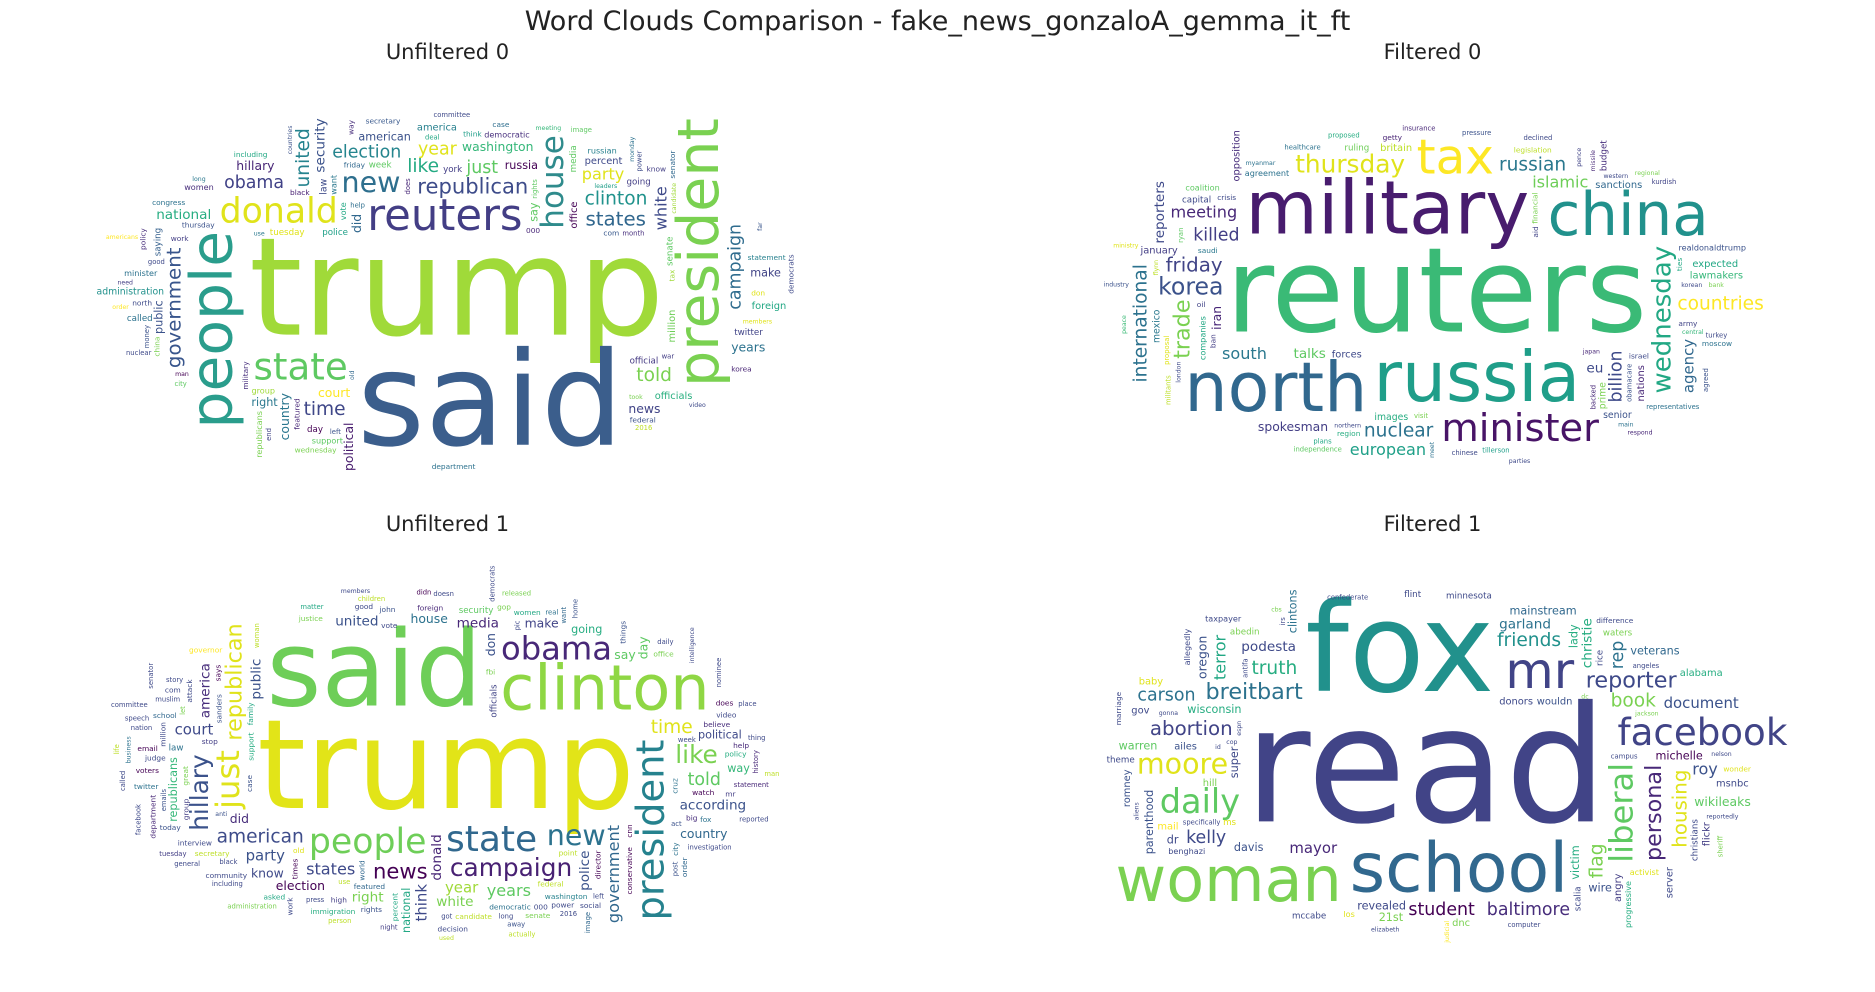  I want to click on cloud-word: central, so click(1693, 332).